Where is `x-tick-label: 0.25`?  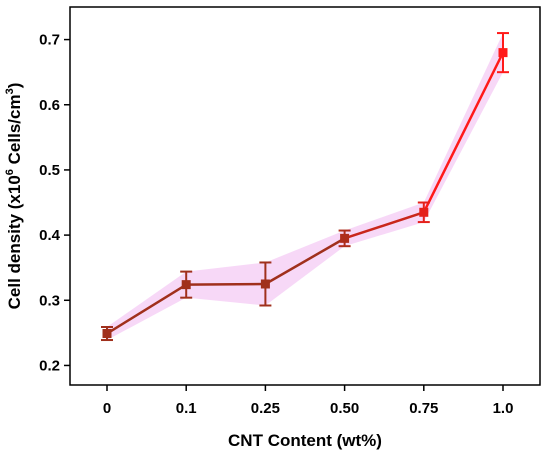 x-tick-label: 0.25 is located at coordinates (265, 408).